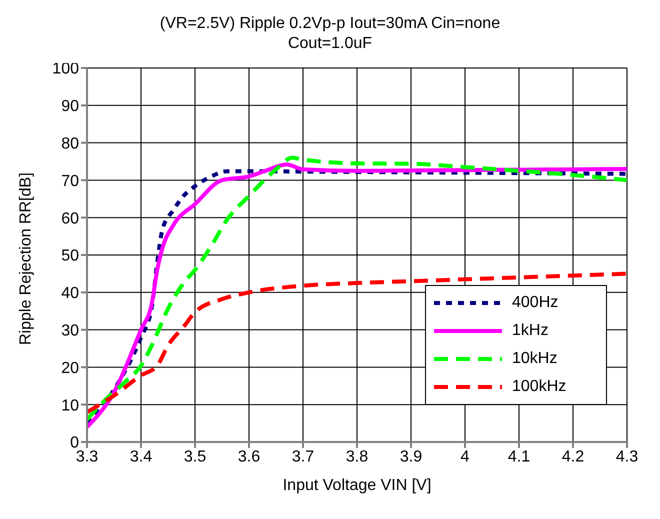  Describe the element at coordinates (465, 457) in the screenshot. I see `x-tick-label: 4` at that location.